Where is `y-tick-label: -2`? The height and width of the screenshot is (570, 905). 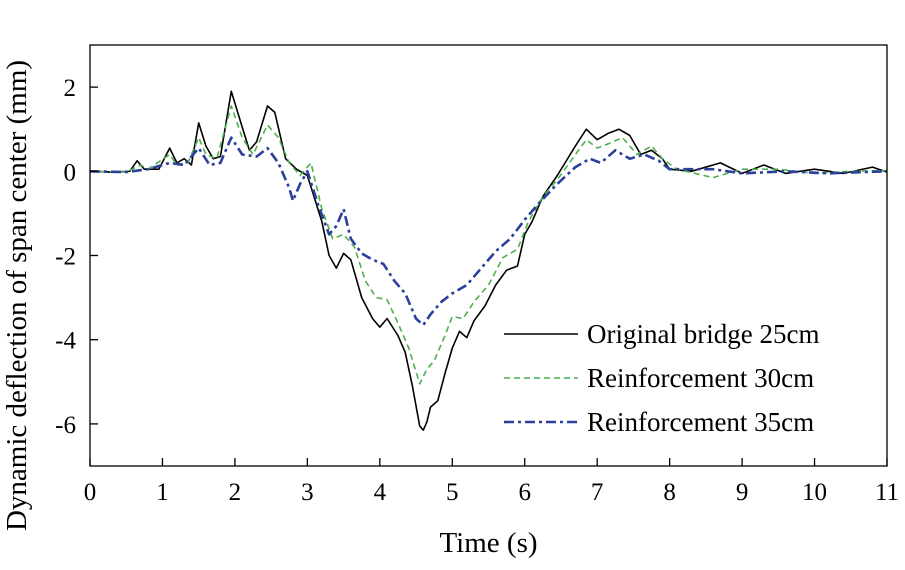
y-tick-label: -2 is located at coordinates (65, 257).